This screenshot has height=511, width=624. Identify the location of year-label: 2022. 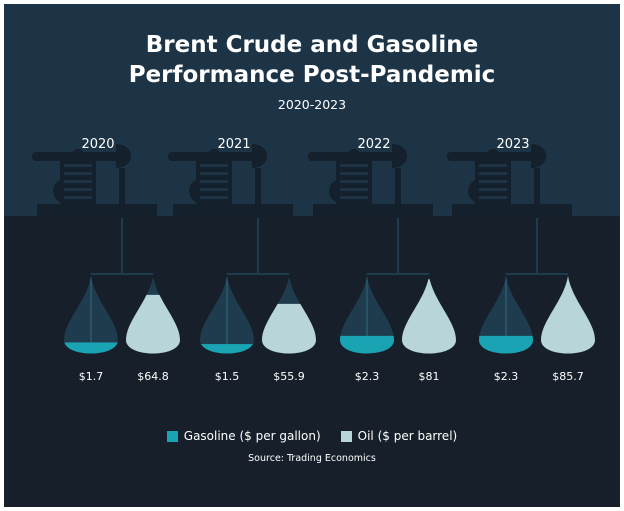
(373, 144).